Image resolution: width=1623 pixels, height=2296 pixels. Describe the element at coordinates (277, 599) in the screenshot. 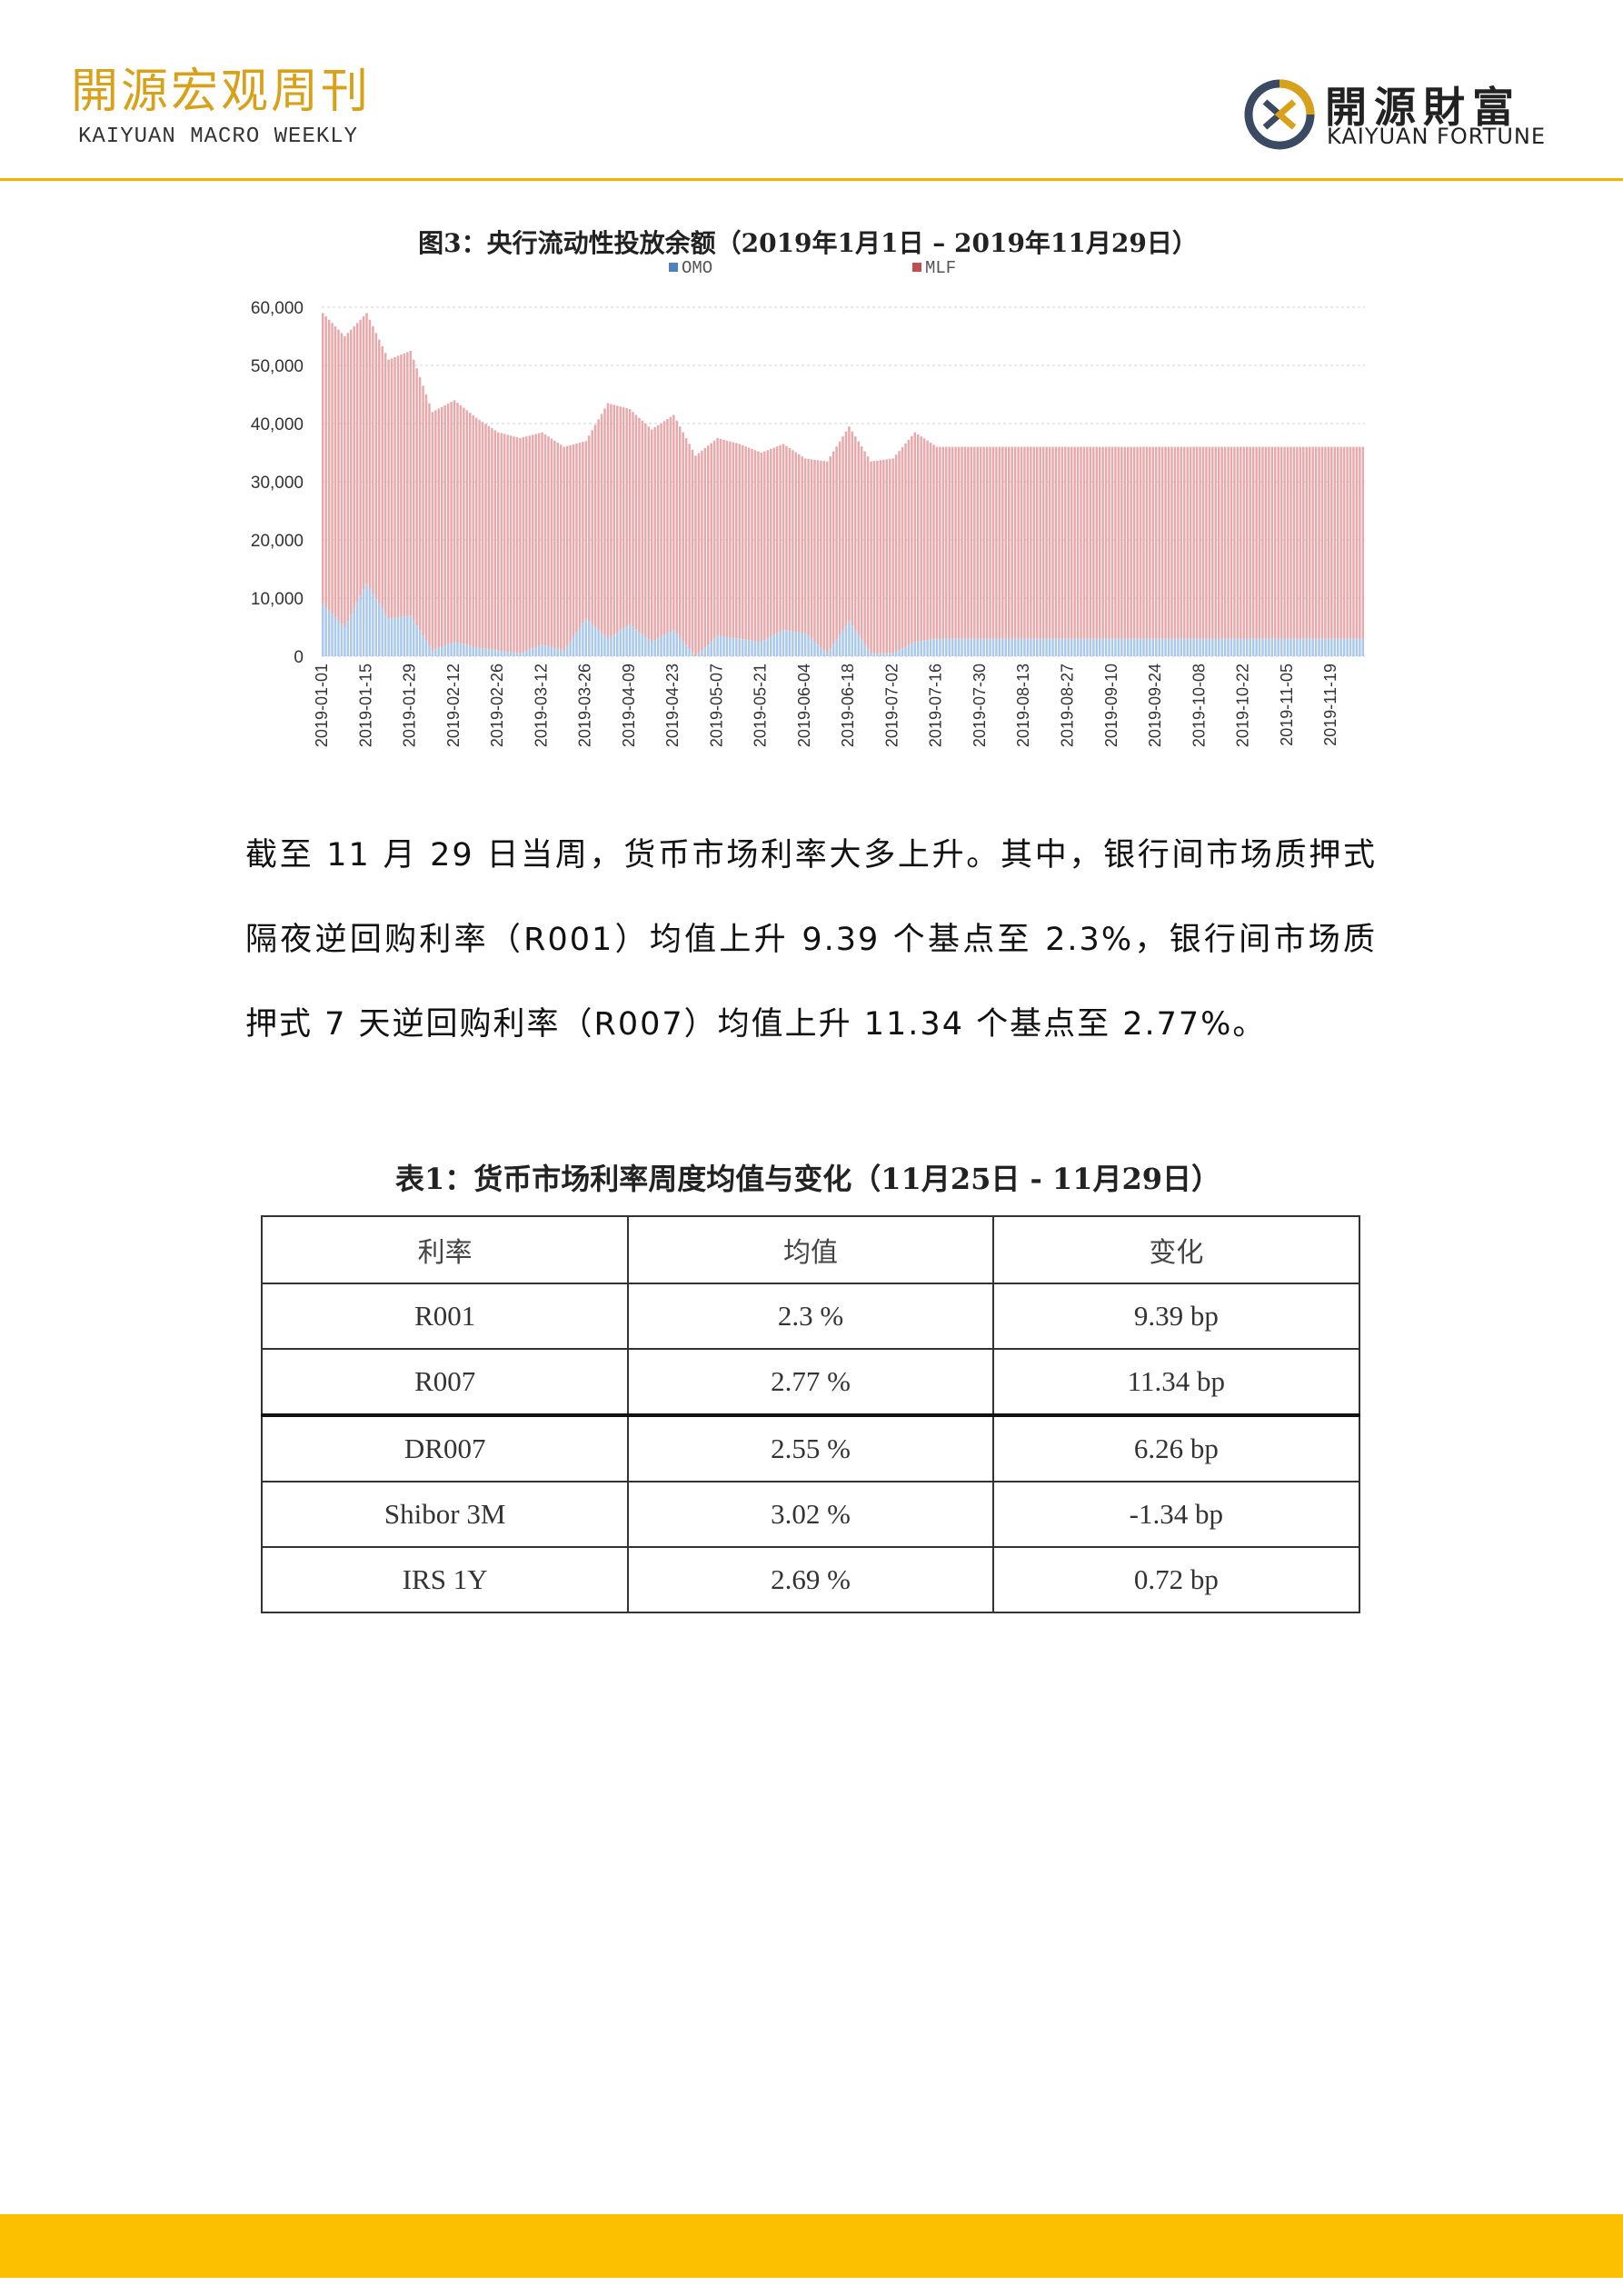

I see `y-tick-label: 10,000` at that location.